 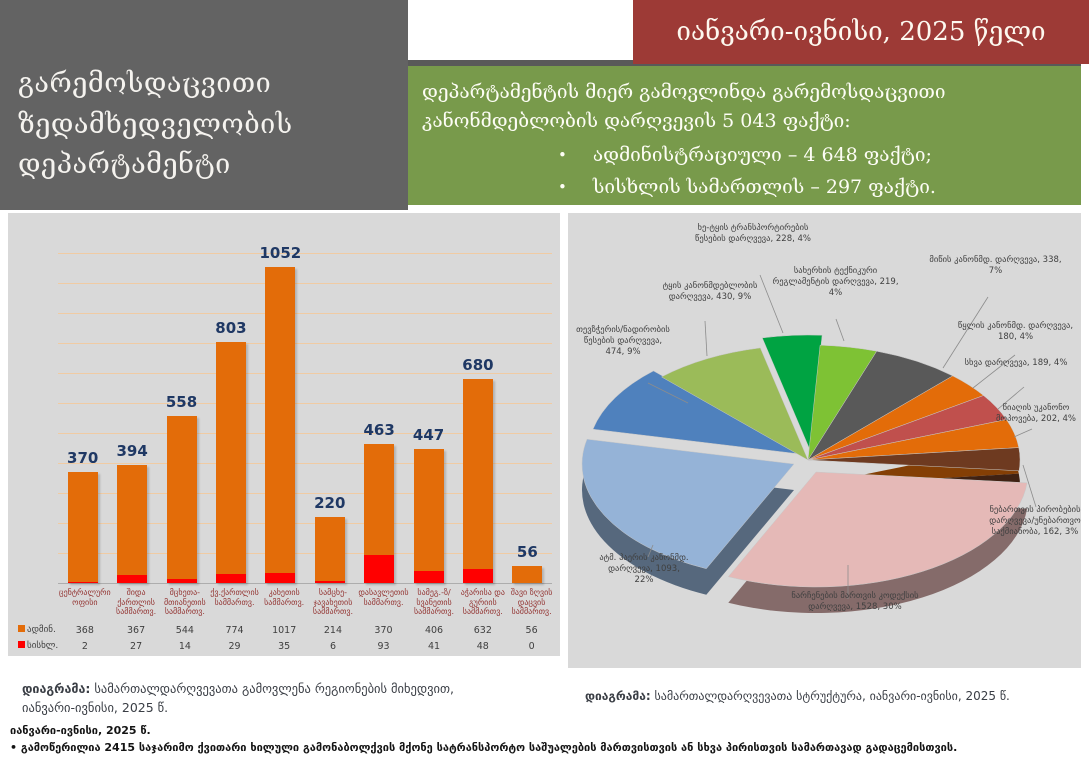 What do you see at coordinates (482, 647) in the screenshot?
I see `table-value: 48` at bounding box center [482, 647].